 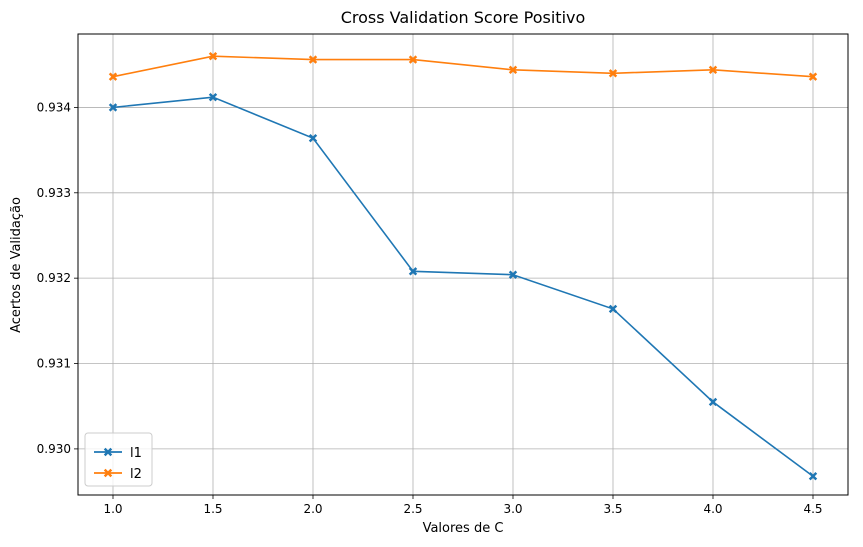 What do you see at coordinates (812, 509) in the screenshot?
I see `x-tick-label: 4.5` at bounding box center [812, 509].